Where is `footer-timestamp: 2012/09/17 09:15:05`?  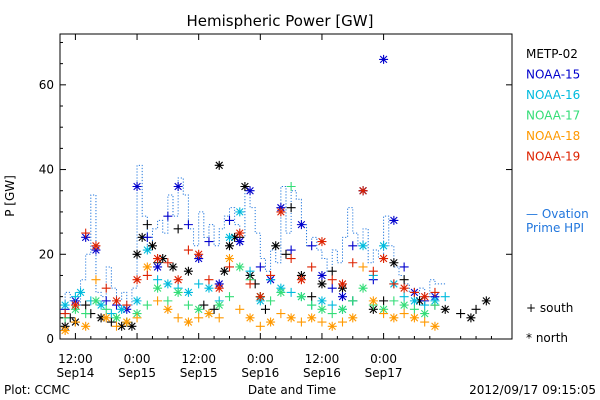 footer-timestamp: 2012/09/17 09:15:05 is located at coordinates (532, 390).